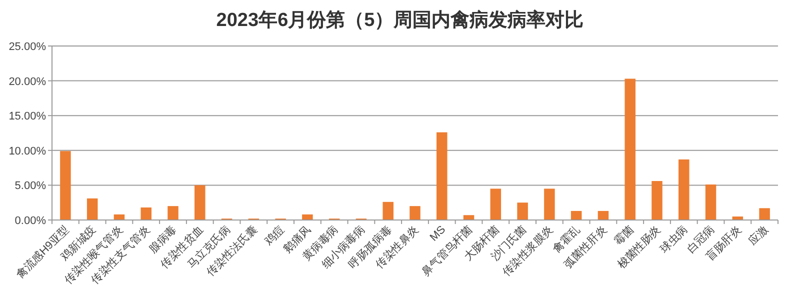  I want to click on y-tick-label: 20.00%, so click(27, 82).